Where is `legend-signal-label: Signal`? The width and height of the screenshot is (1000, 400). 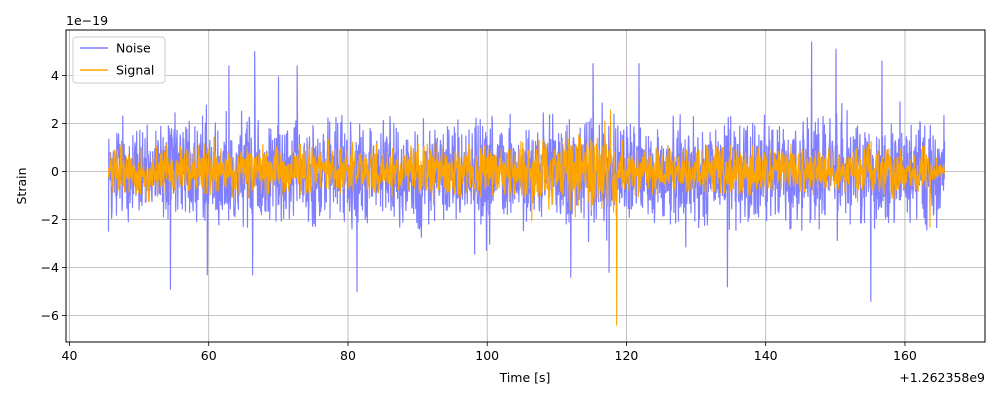
legend-signal-label: Signal is located at coordinates (135, 70).